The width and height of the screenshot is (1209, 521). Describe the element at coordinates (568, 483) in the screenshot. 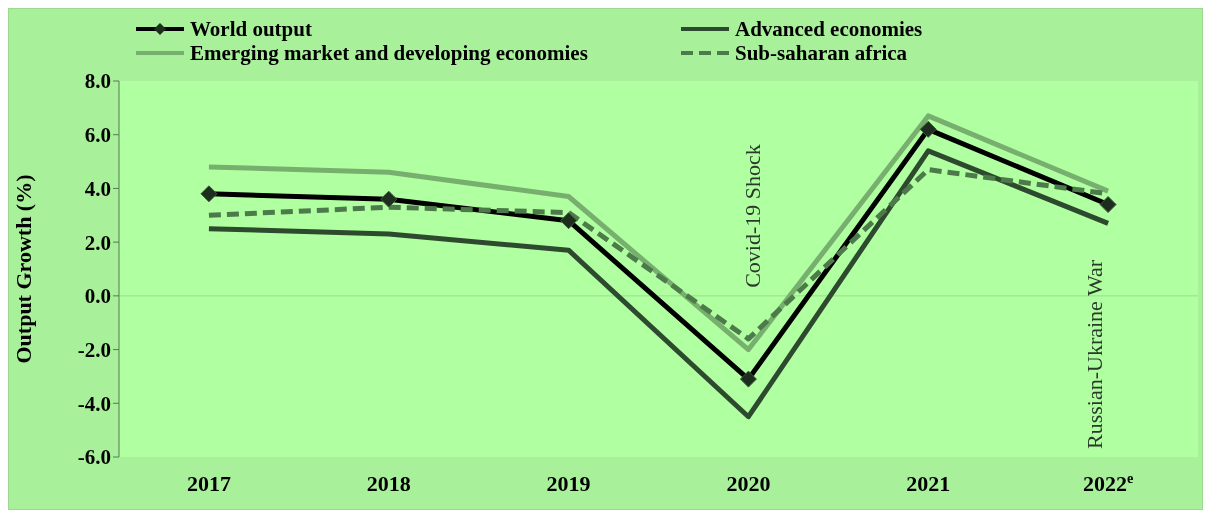

I see `x-tick-label: 2019` at that location.